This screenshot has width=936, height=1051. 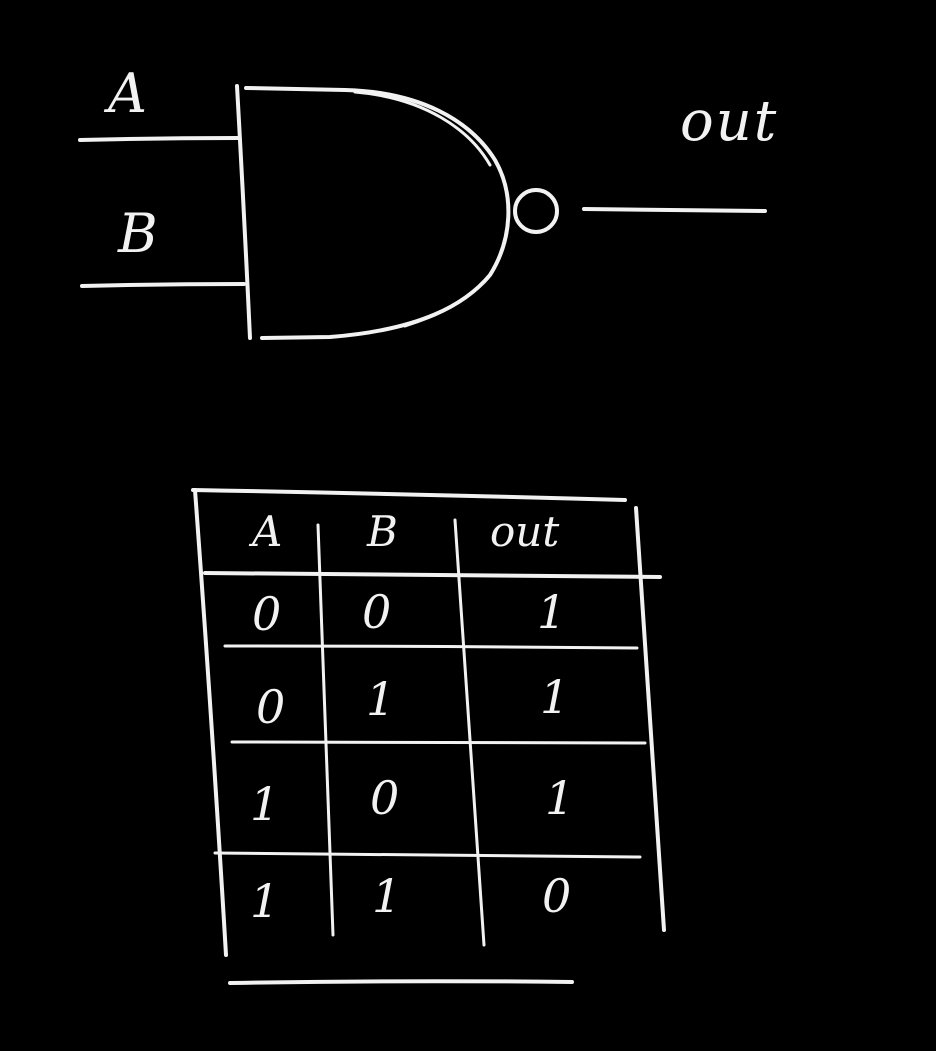 I want to click on inversion-bubble, so click(x=536, y=211).